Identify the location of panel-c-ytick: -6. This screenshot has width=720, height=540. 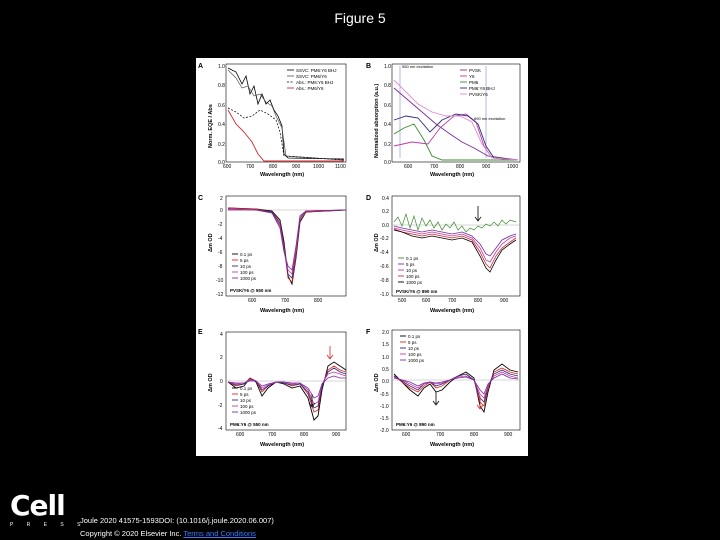
(220, 253).